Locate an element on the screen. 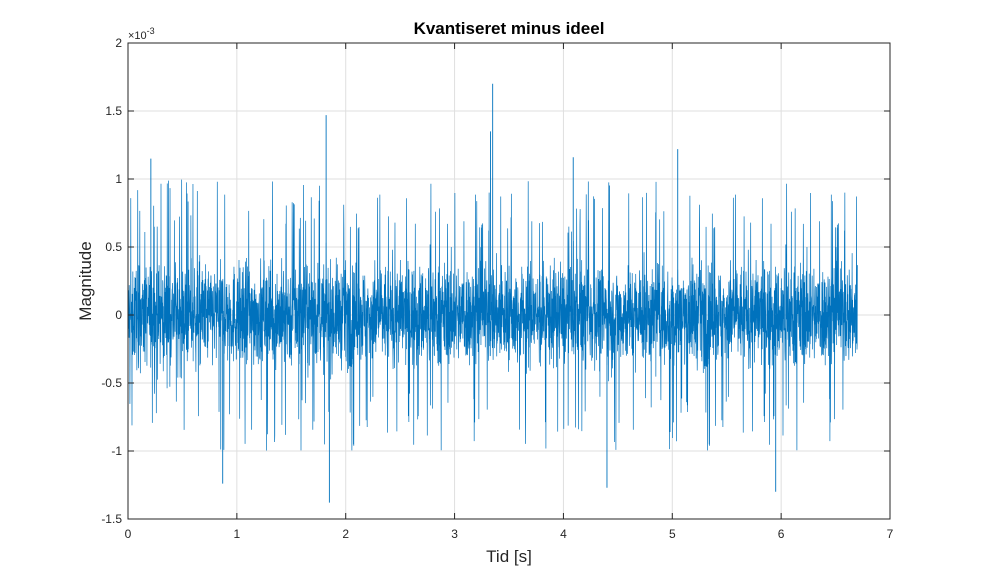  x-tick-label: 6 is located at coordinates (781, 534).